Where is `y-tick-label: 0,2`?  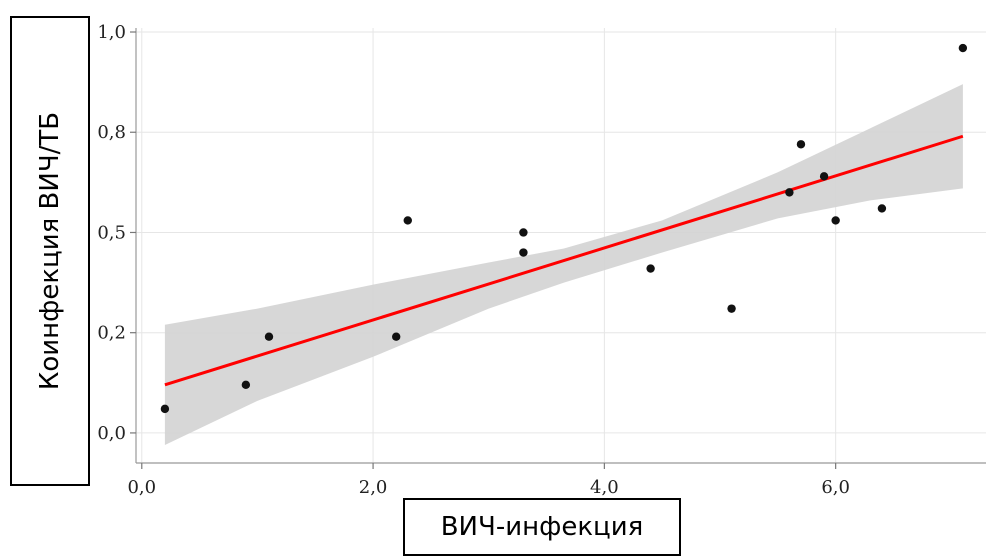 y-tick-label: 0,2 is located at coordinates (111, 333).